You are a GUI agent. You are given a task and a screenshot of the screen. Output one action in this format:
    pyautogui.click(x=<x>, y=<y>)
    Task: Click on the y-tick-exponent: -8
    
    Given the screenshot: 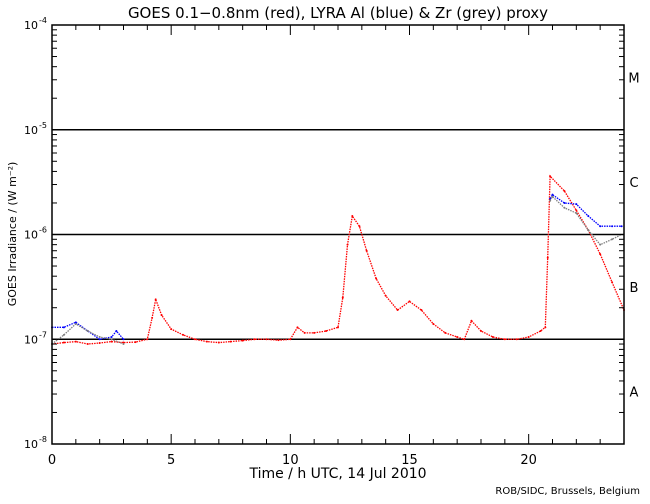 What is the action you would take?
    pyautogui.click(x=43, y=439)
    